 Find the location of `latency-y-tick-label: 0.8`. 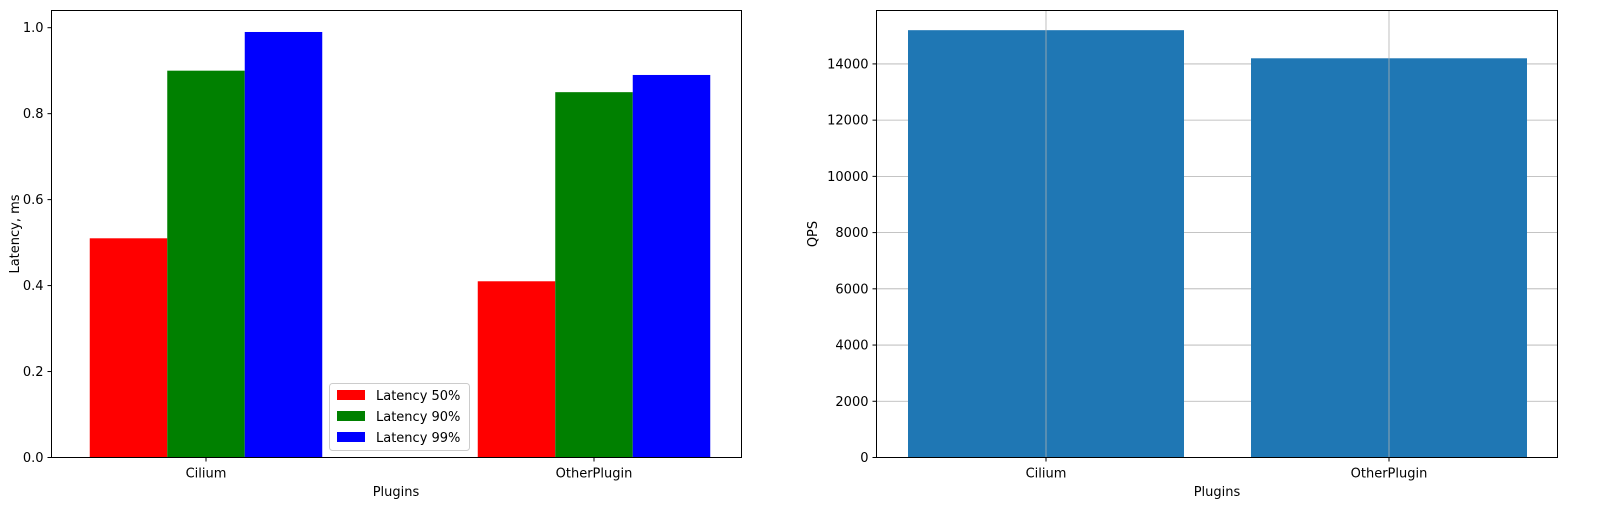

latency-y-tick-label: 0.8 is located at coordinates (33, 114).